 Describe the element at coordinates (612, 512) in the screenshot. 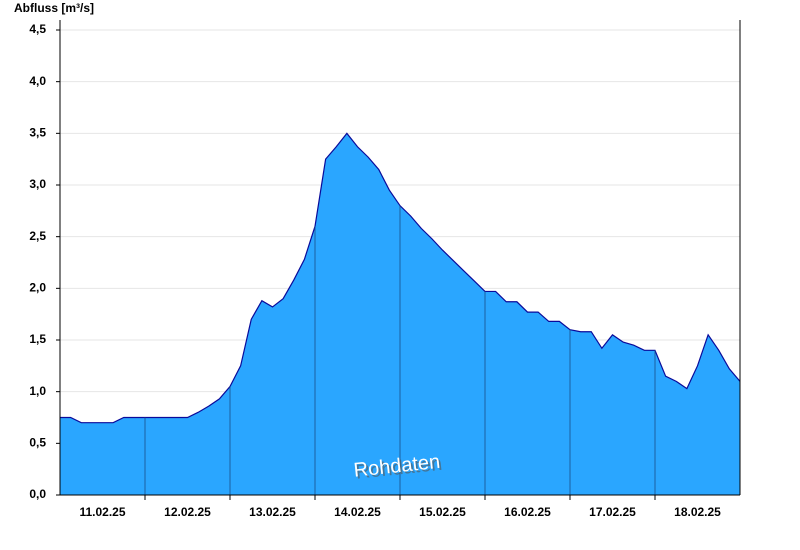

I see `x-tick-label: 17.02.25` at that location.